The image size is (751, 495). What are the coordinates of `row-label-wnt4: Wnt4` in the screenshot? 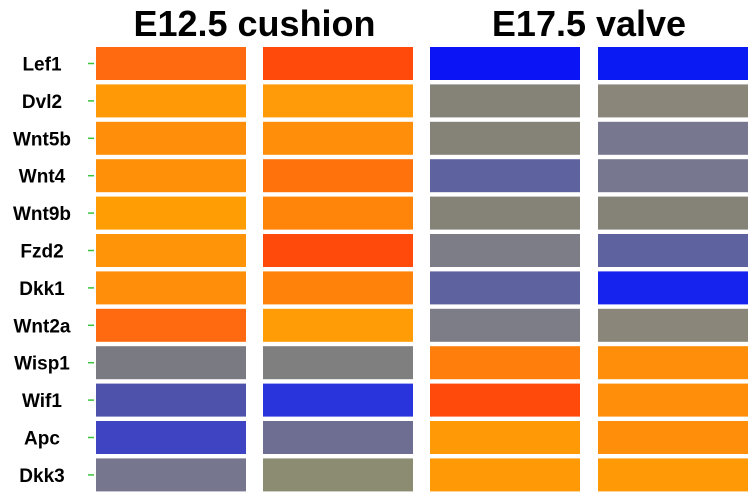 It's located at (42, 177).